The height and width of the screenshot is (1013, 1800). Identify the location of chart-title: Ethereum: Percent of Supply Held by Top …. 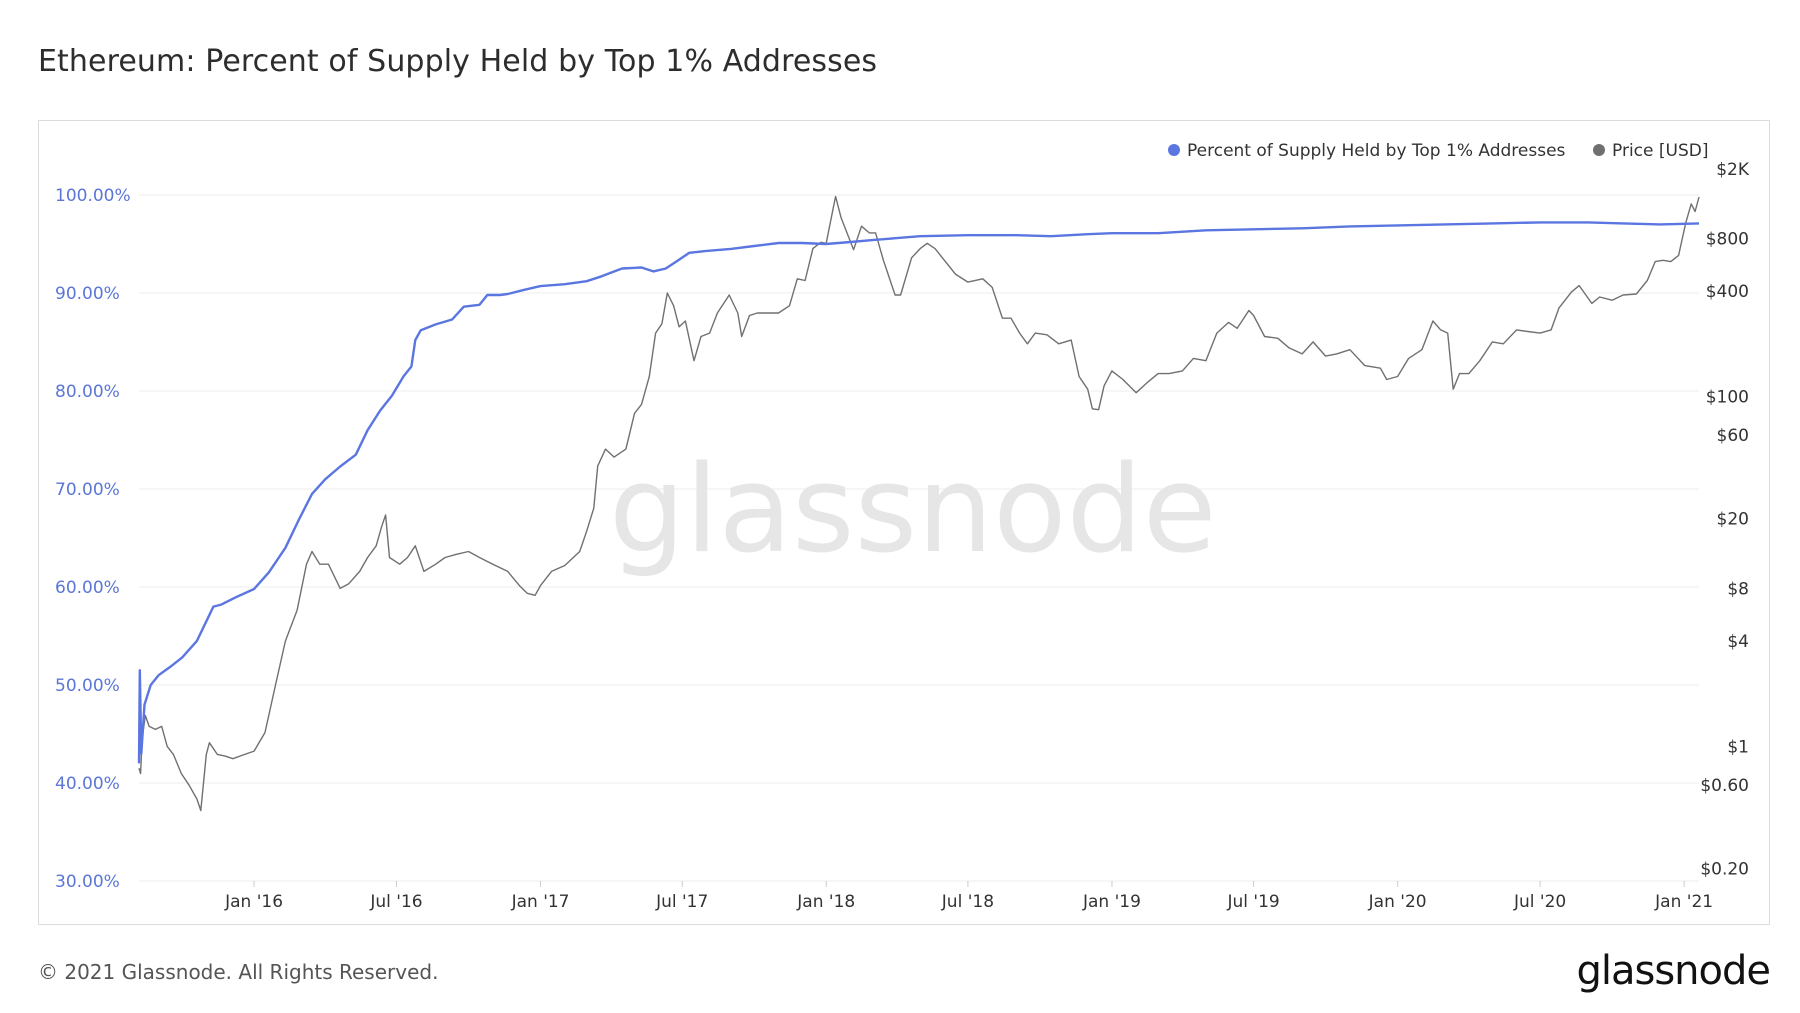
(458, 61).